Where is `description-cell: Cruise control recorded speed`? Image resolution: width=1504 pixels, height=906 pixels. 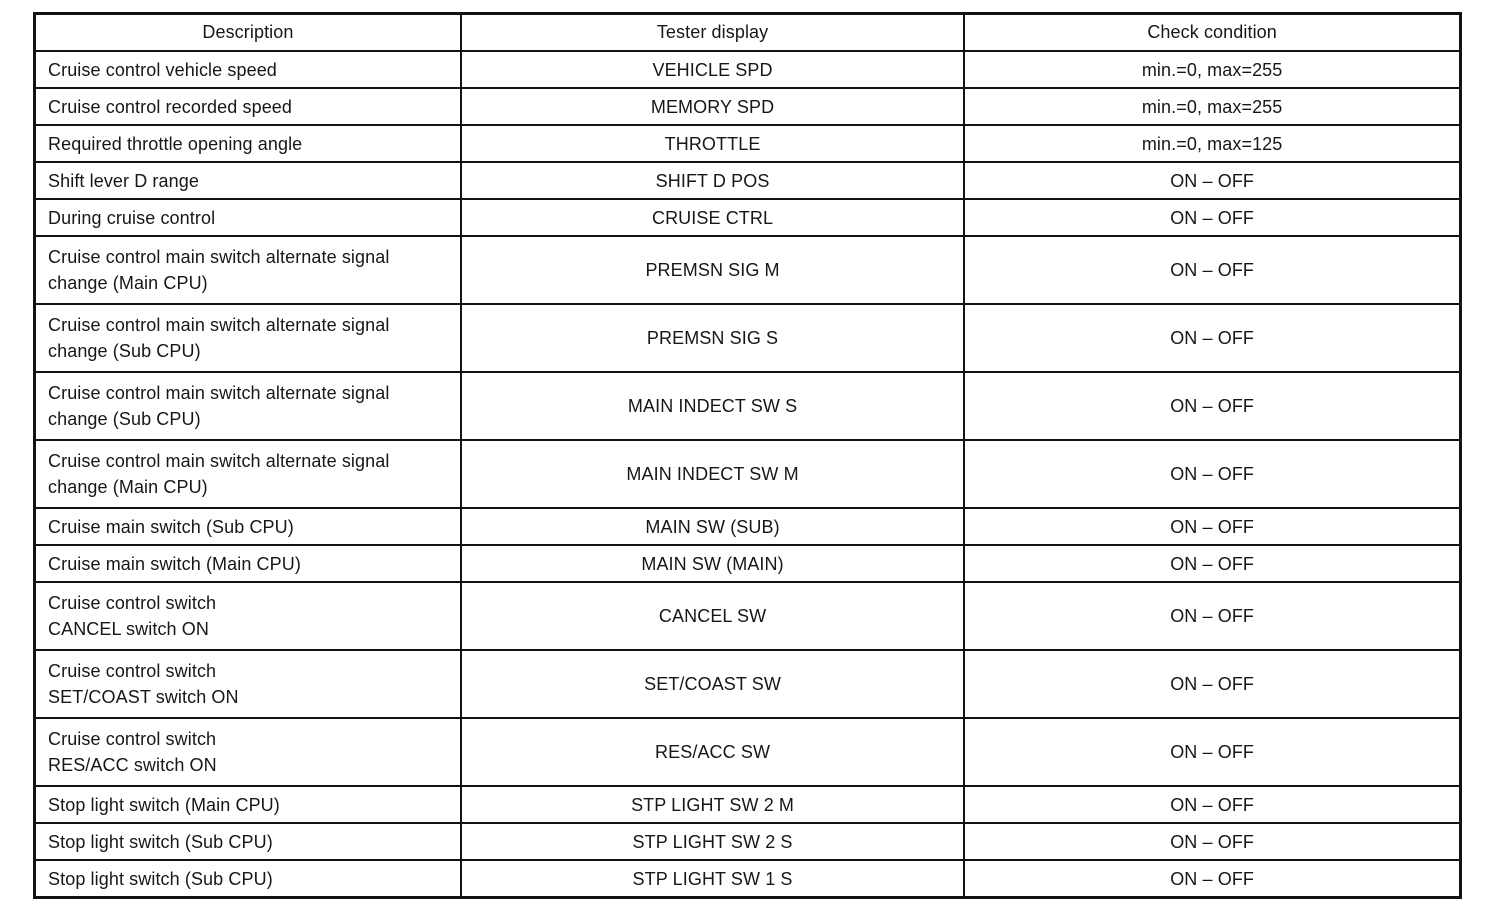 description-cell: Cruise control recorded speed is located at coordinates (247, 106).